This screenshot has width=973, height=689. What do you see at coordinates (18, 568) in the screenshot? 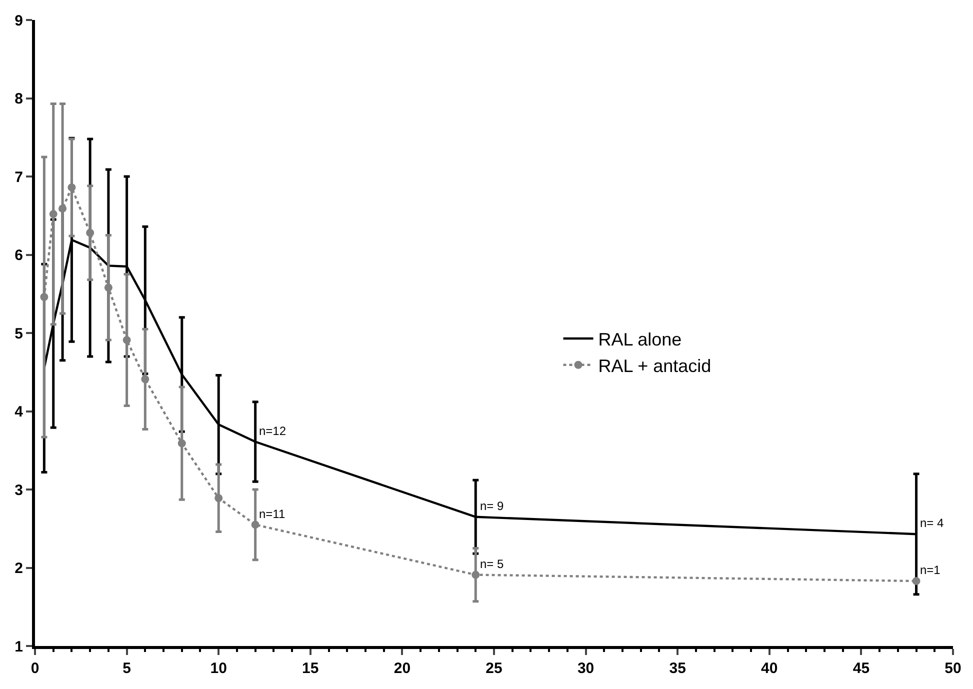
I see `y-tick-label: 2` at bounding box center [18, 568].